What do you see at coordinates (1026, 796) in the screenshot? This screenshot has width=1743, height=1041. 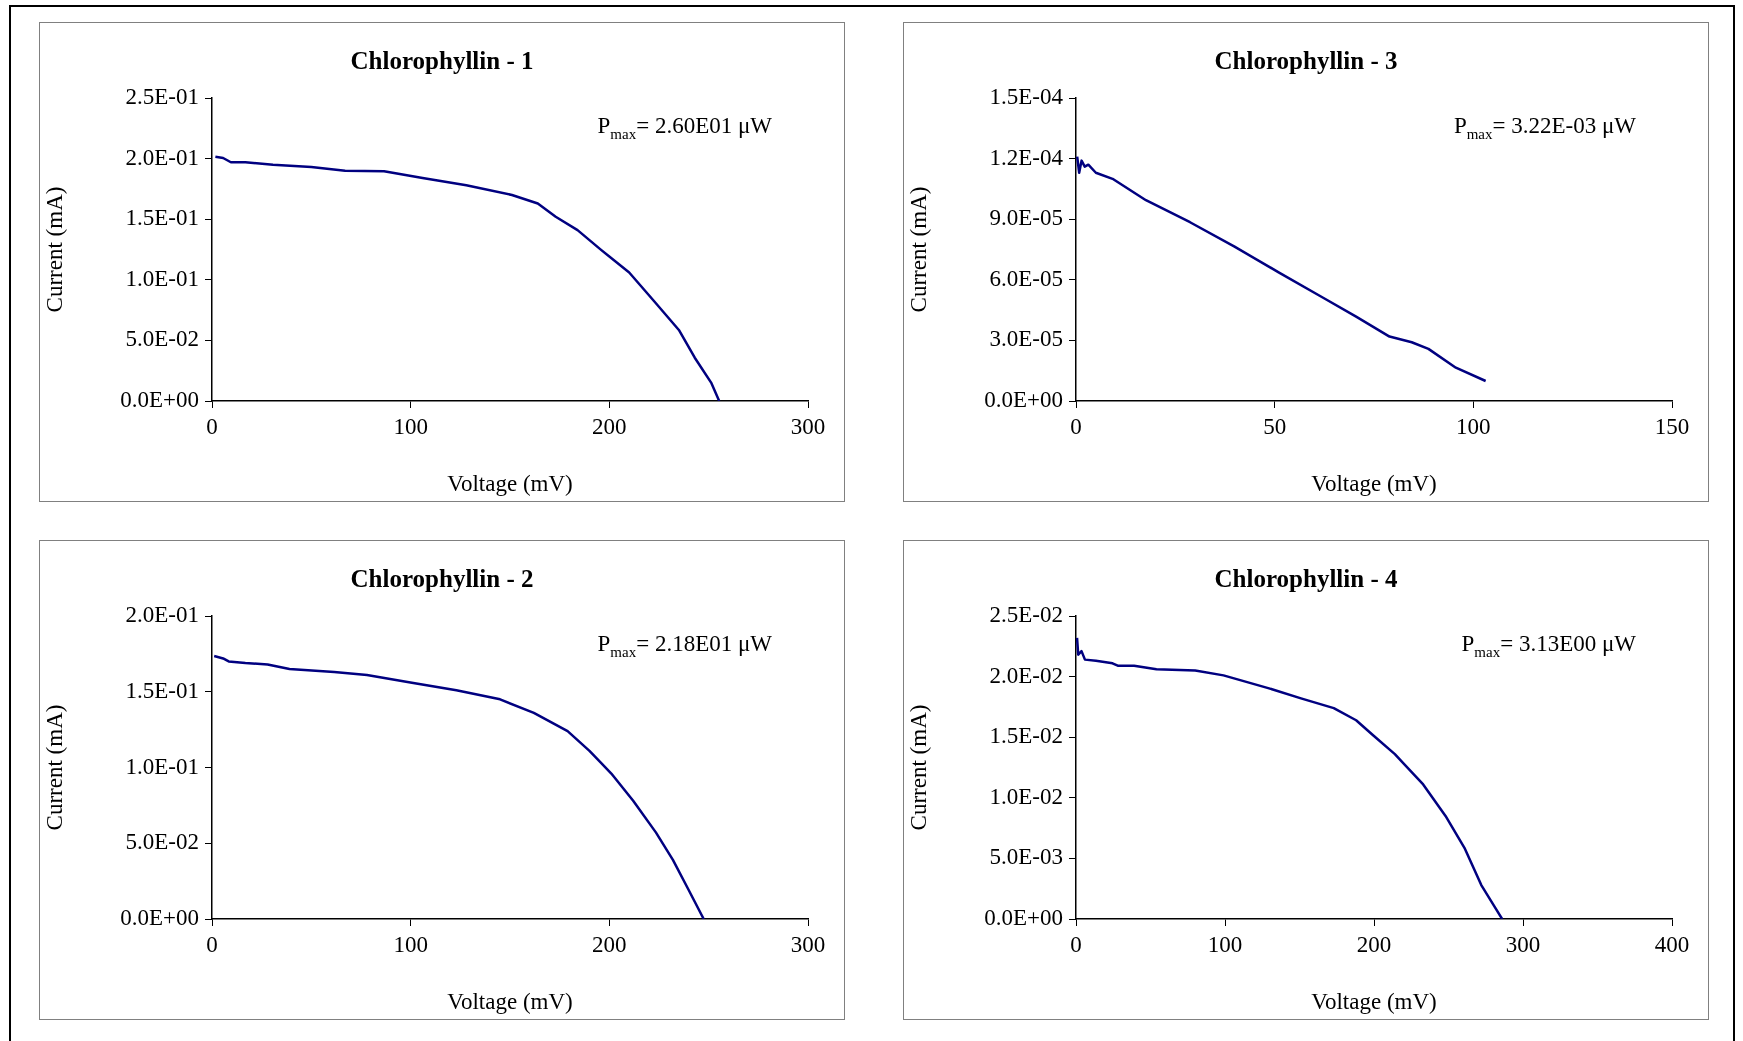 I see `y-tick-label: 1.0E-02` at bounding box center [1026, 796].